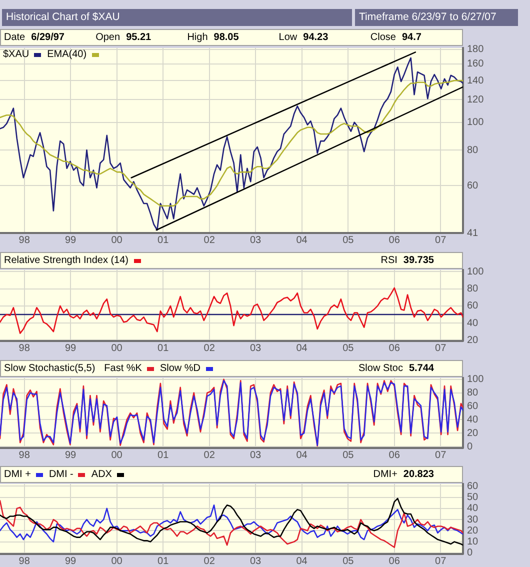 This screenshot has width=530, height=567. What do you see at coordinates (475, 50) in the screenshot?
I see `y-tick-label: 180` at bounding box center [475, 50].